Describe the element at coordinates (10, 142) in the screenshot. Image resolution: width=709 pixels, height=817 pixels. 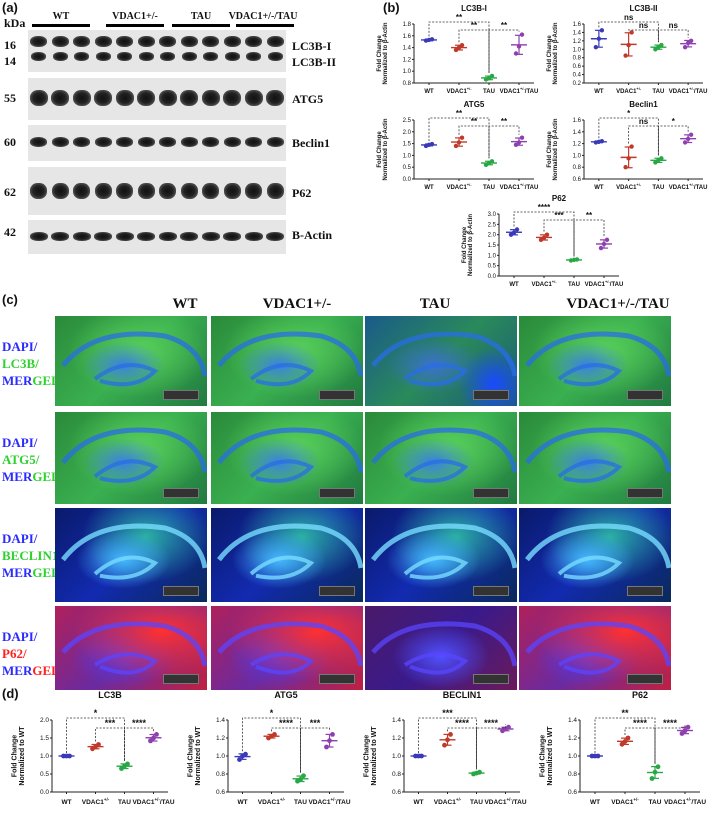
I see `kda-60: 60` at that location.